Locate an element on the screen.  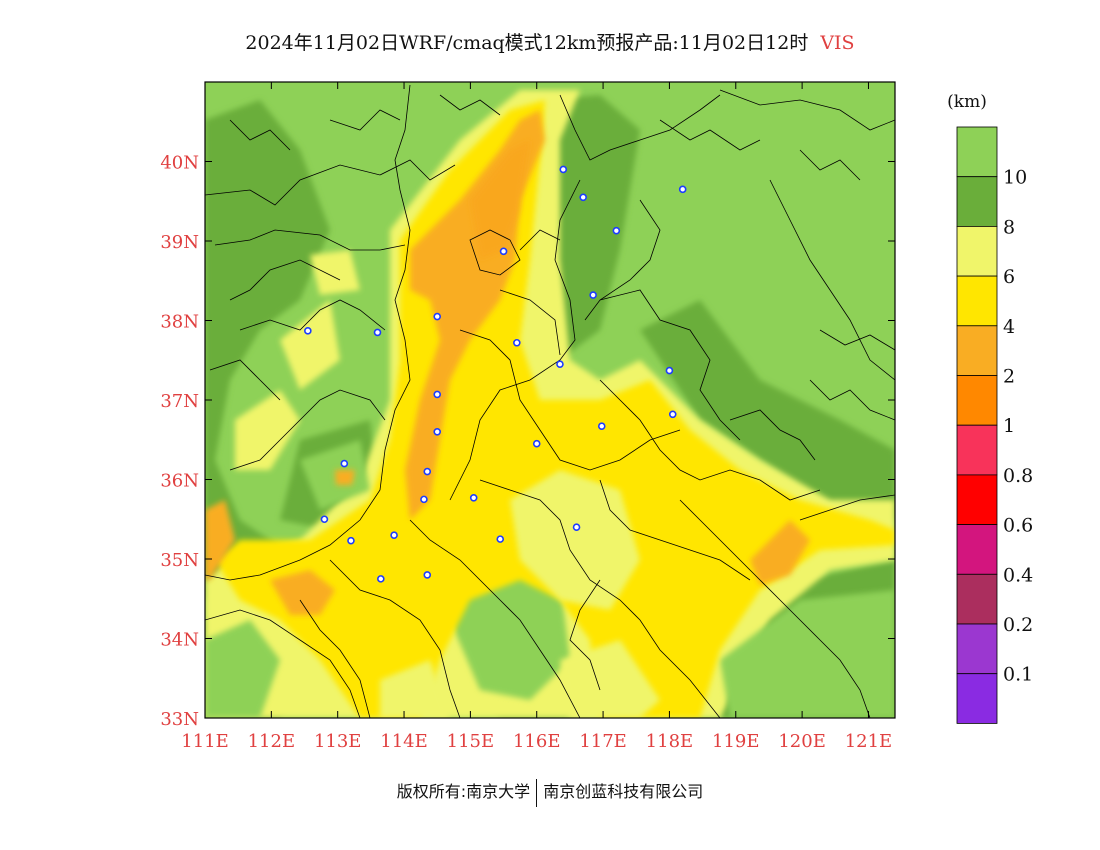
x-tick-label: 114E is located at coordinates (404, 741).